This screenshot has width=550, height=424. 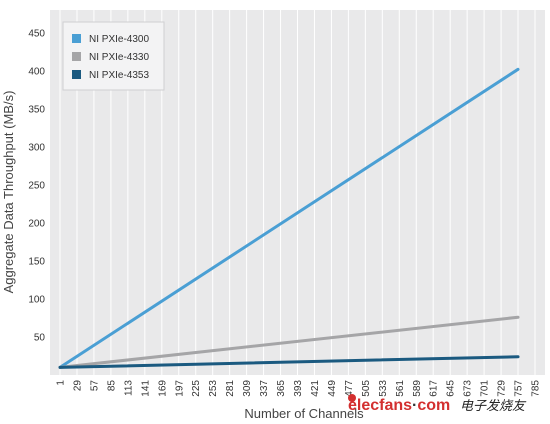 I want to click on x-tick-label-11: 309, so click(x=247, y=388).